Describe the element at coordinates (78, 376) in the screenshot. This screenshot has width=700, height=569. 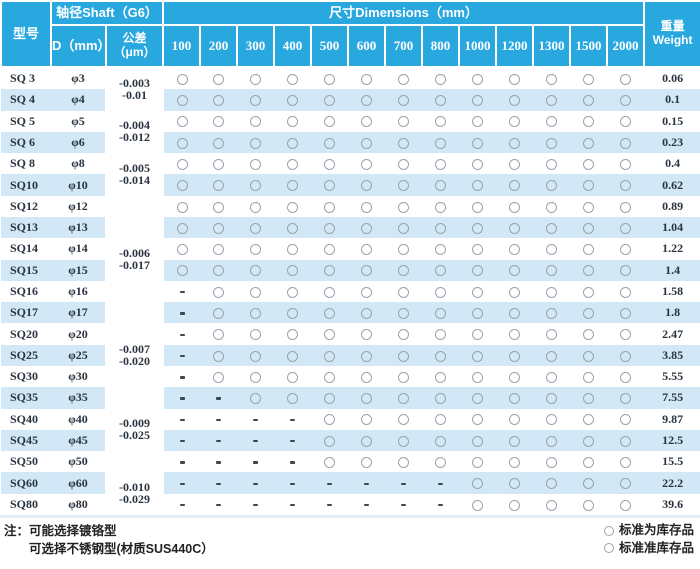
I see `diameter-cell: φ30` at that location.